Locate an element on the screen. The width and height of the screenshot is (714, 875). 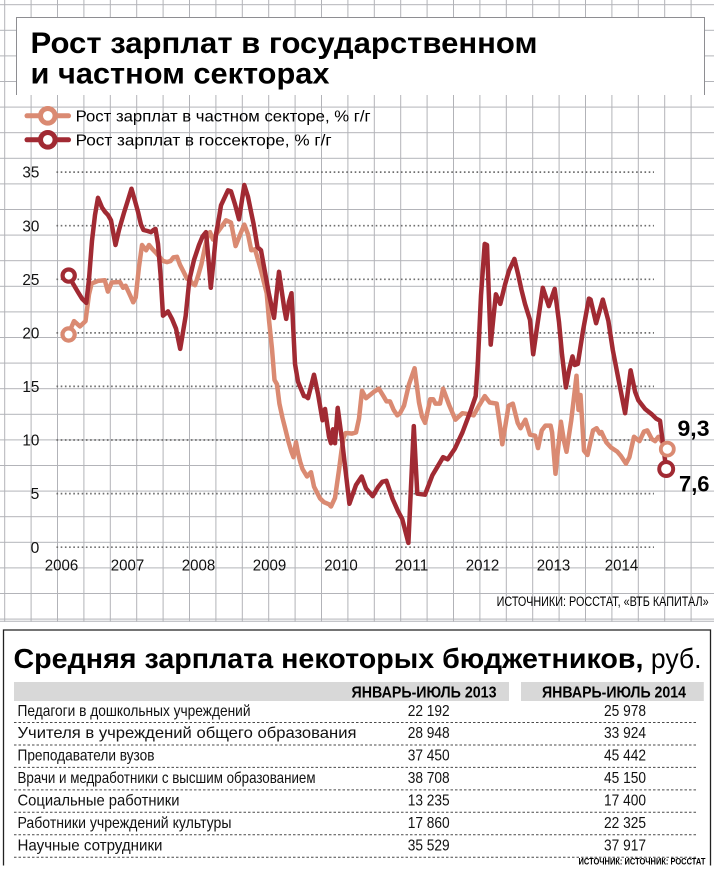
svg-text: Работники учреждений культуры is located at coordinates (125, 823).